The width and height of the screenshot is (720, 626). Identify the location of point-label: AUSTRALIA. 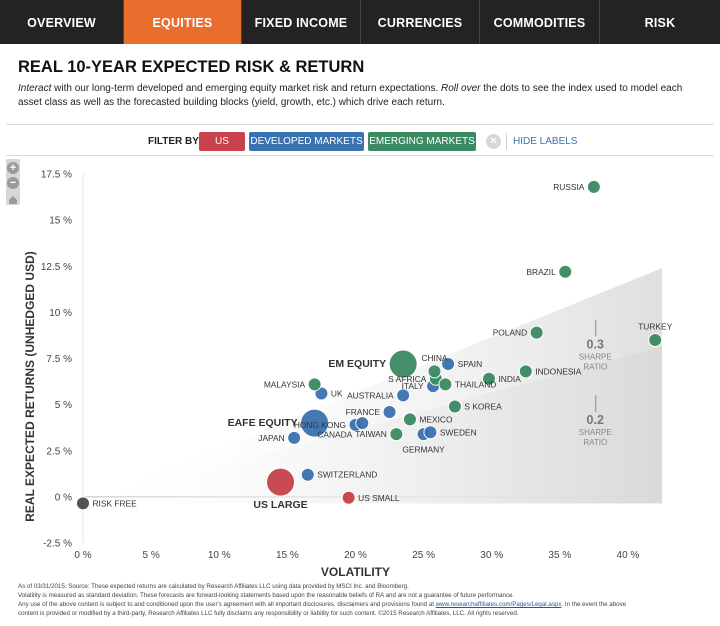
(370, 395).